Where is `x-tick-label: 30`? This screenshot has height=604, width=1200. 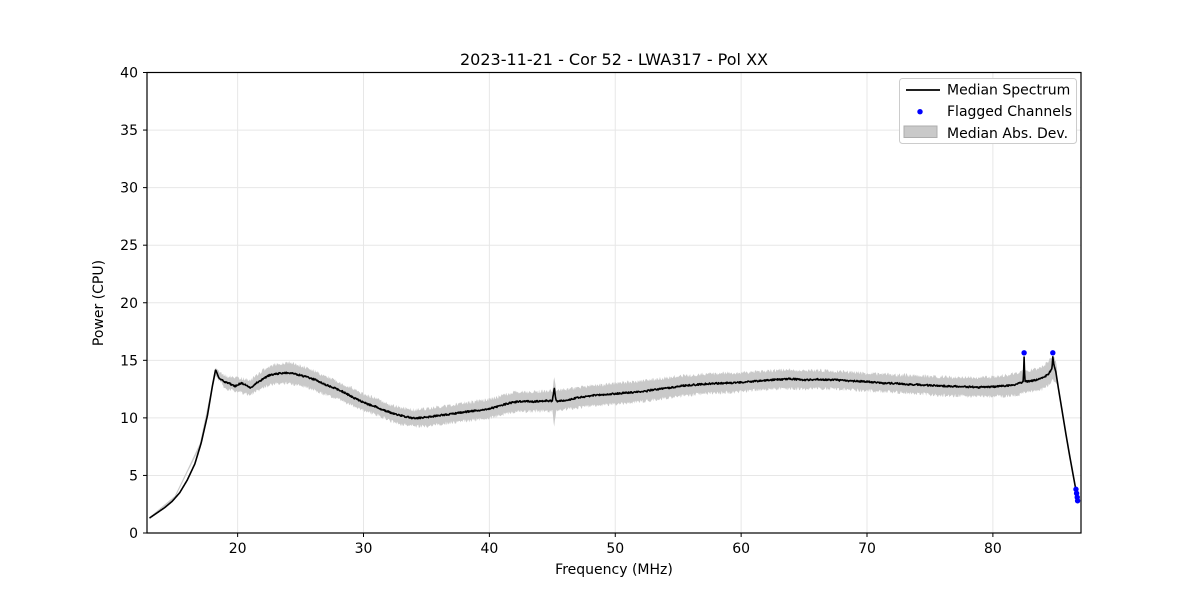 x-tick-label: 30 is located at coordinates (364, 549).